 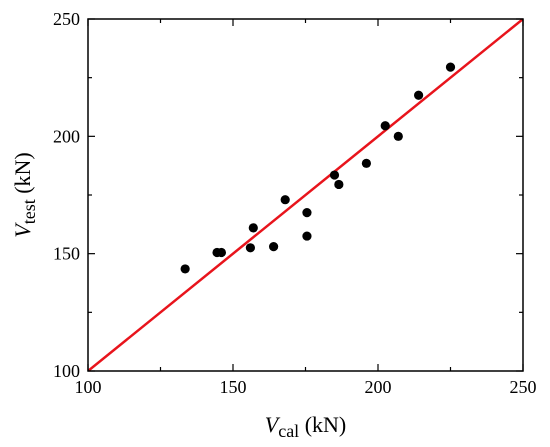 I want to click on y-tick-label: 100, so click(x=66, y=371).